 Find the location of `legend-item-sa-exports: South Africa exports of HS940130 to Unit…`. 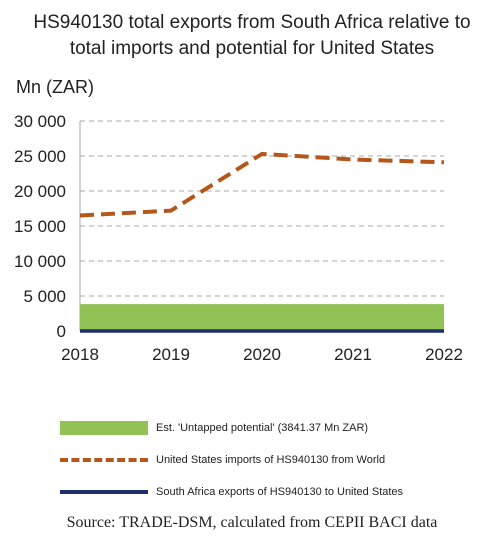

legend-item-sa-exports: South Africa exports of HS940130 to Unit… is located at coordinates (231, 492).